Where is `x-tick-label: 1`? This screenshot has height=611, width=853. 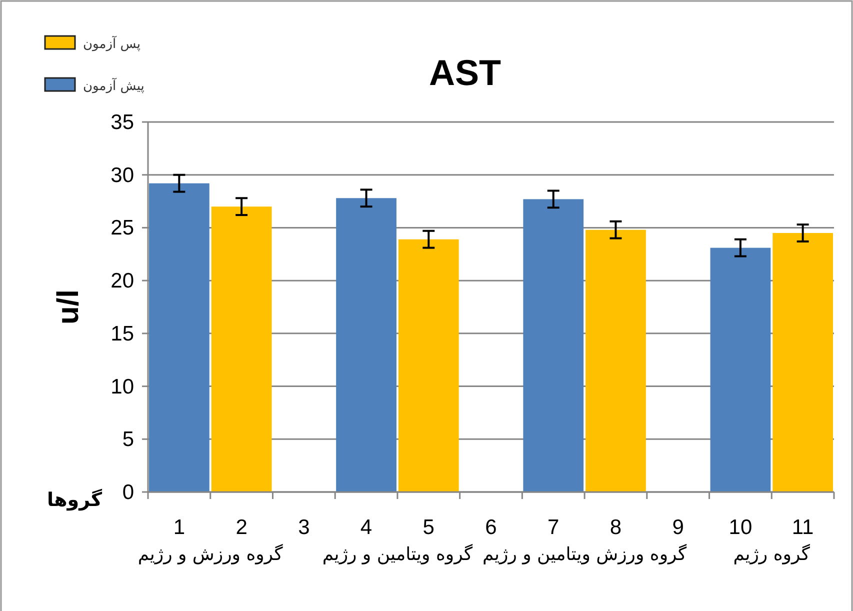
x-tick-label: 1 is located at coordinates (179, 527).